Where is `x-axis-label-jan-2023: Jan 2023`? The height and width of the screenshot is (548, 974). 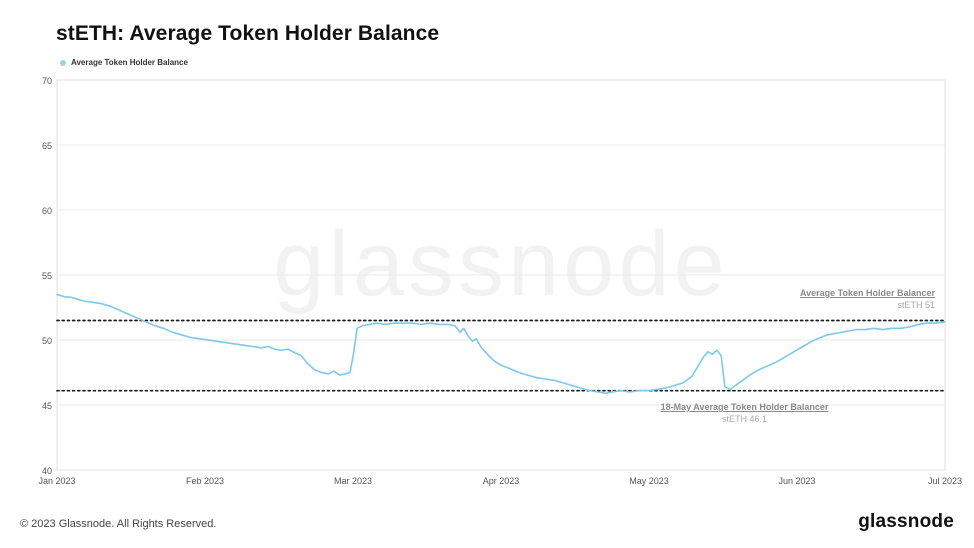 x-axis-label-jan-2023: Jan 2023 is located at coordinates (57, 481).